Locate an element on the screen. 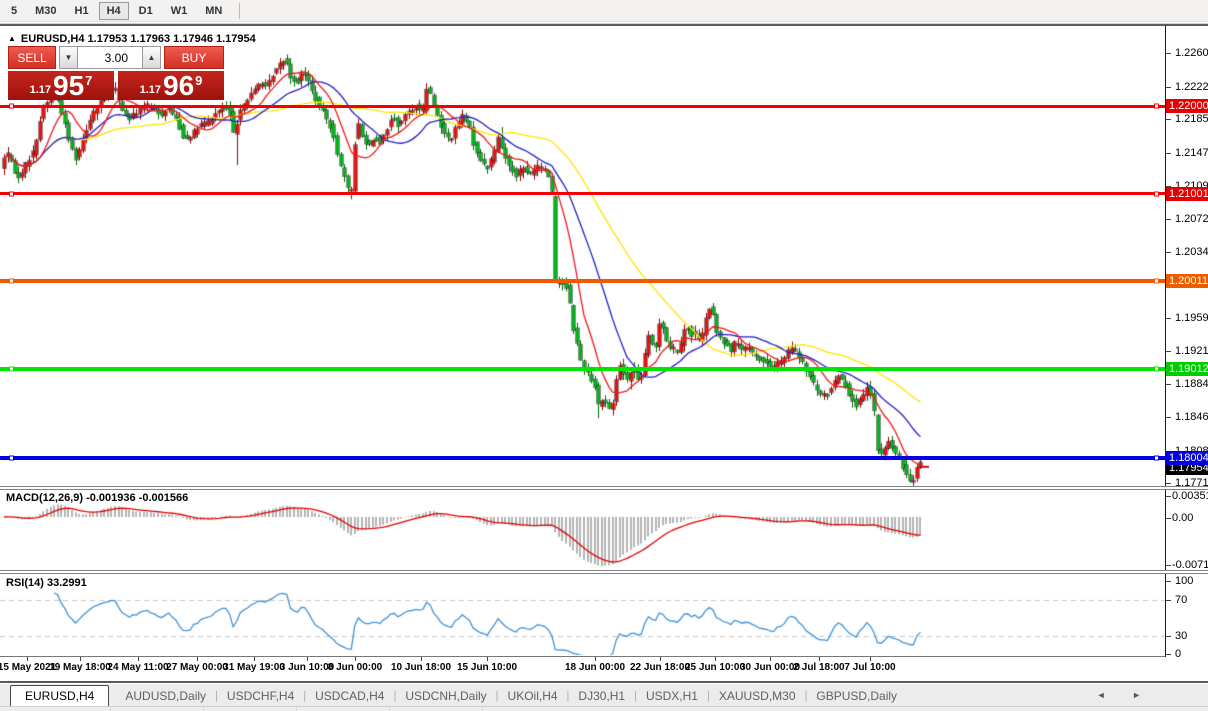 The height and width of the screenshot is (711, 1208). price-tick-label: 1.20340 is located at coordinates (1191, 252).